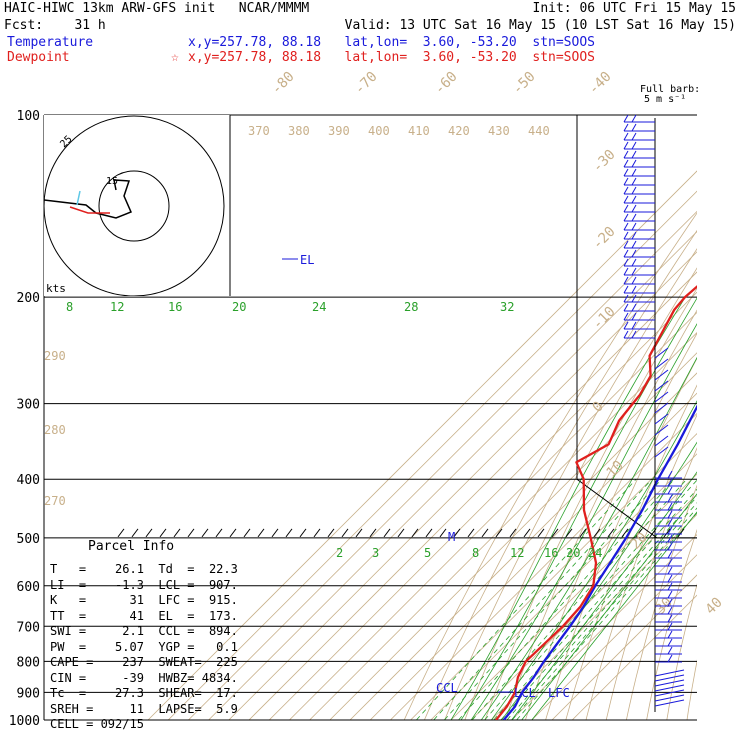  Describe the element at coordinates (175, 57) in the screenshot. I see `legend-dewpoint-star-icon: ☆` at that location.